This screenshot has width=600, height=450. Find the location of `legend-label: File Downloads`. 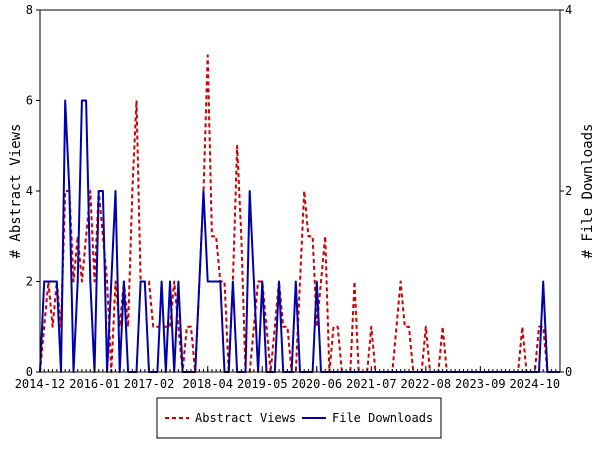

legend-label: File Downloads is located at coordinates (382, 418).